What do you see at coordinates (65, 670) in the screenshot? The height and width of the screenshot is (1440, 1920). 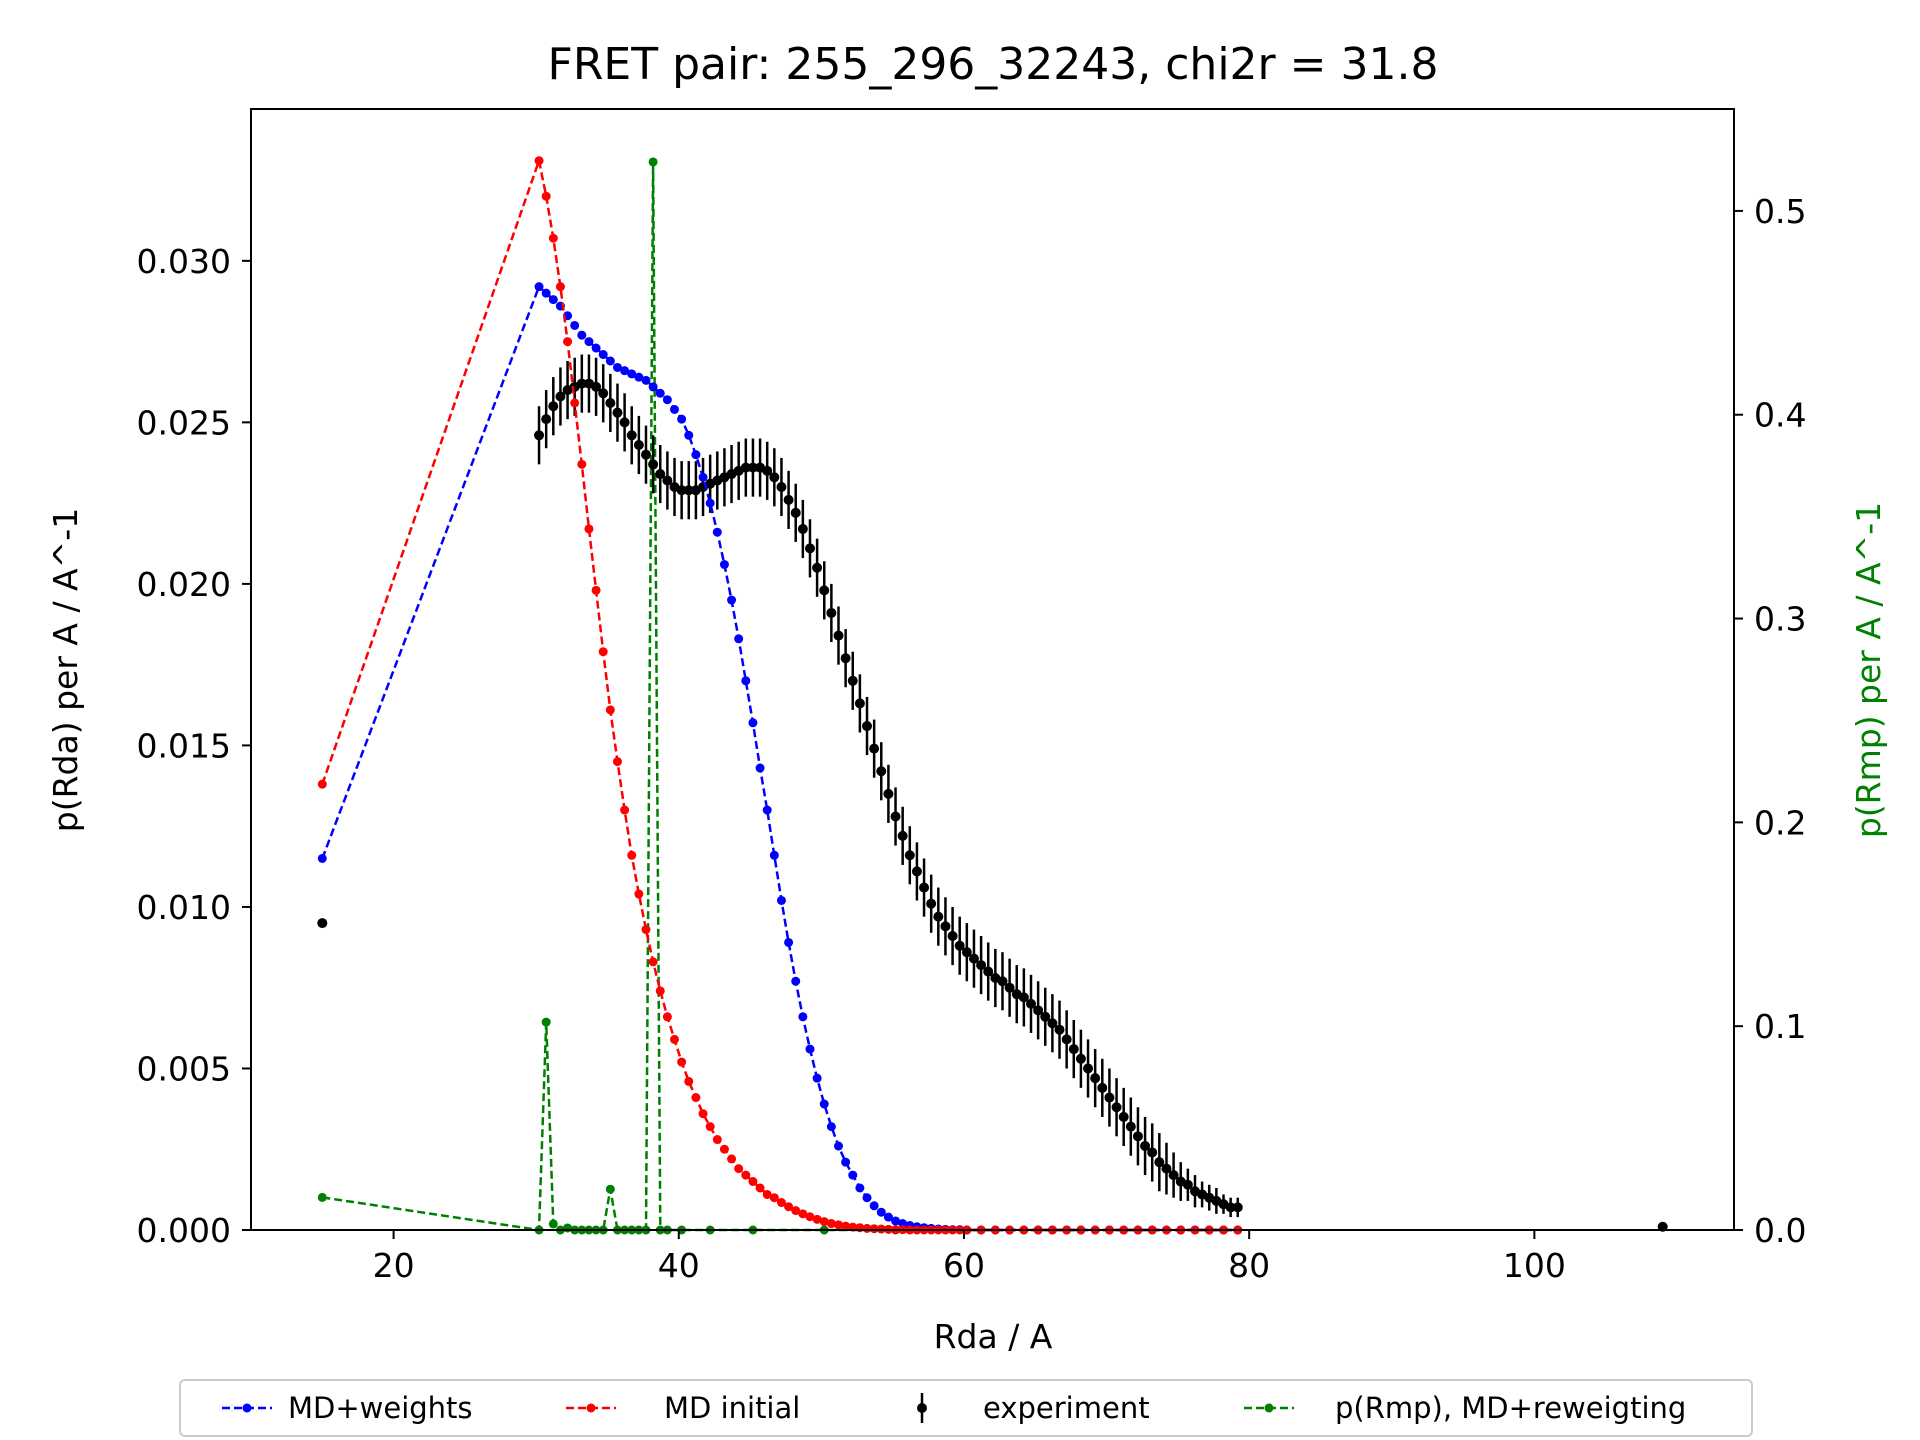 I see `y-axis-label: p(Rda) per A / A^-1` at bounding box center [65, 670].